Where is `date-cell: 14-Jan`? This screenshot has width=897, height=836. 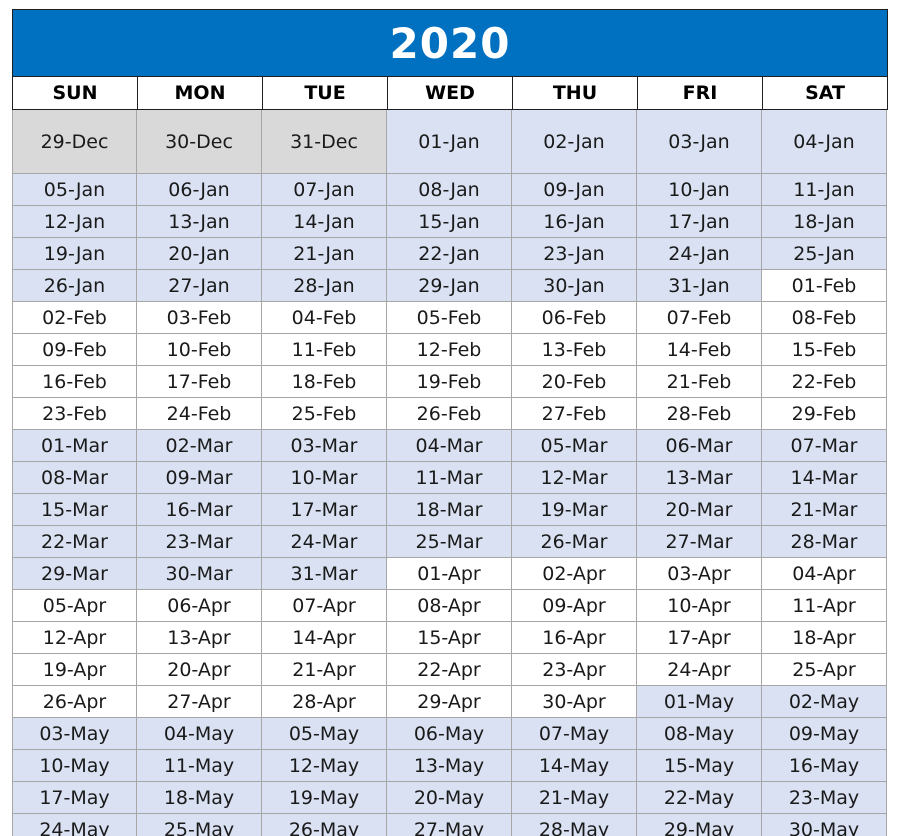
date-cell: 14-Jan is located at coordinates (324, 222).